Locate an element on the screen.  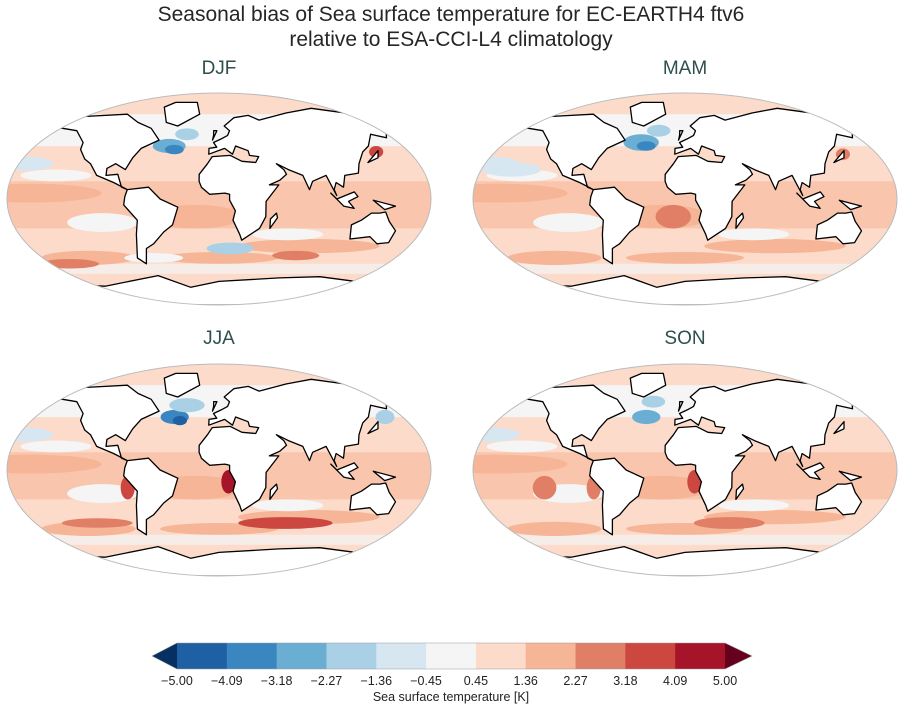
panel-title-son: SON is located at coordinates (685, 338).